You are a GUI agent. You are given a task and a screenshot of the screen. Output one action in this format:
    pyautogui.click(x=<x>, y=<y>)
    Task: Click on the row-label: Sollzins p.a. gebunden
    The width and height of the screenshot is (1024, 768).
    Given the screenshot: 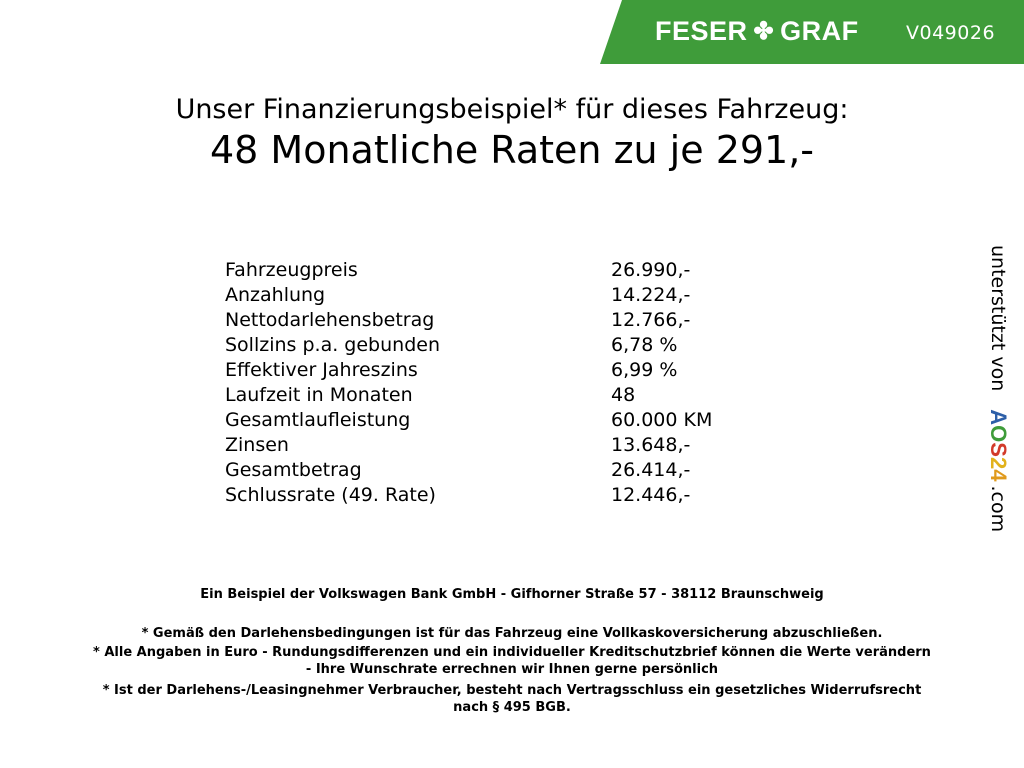 What is the action you would take?
    pyautogui.click(x=332, y=345)
    